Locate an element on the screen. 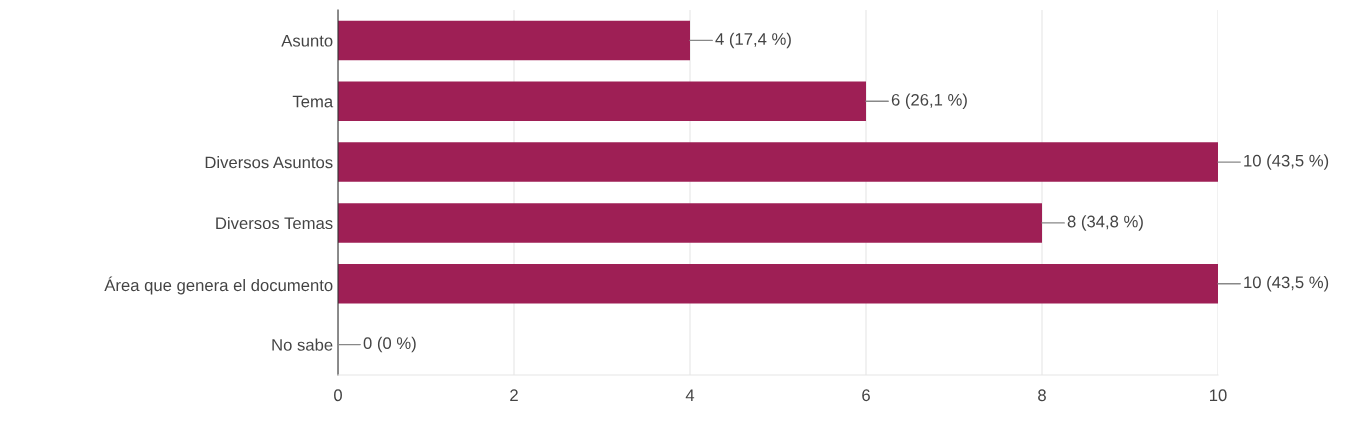  y-tick-label: Diversos Asuntos is located at coordinates (269, 162).